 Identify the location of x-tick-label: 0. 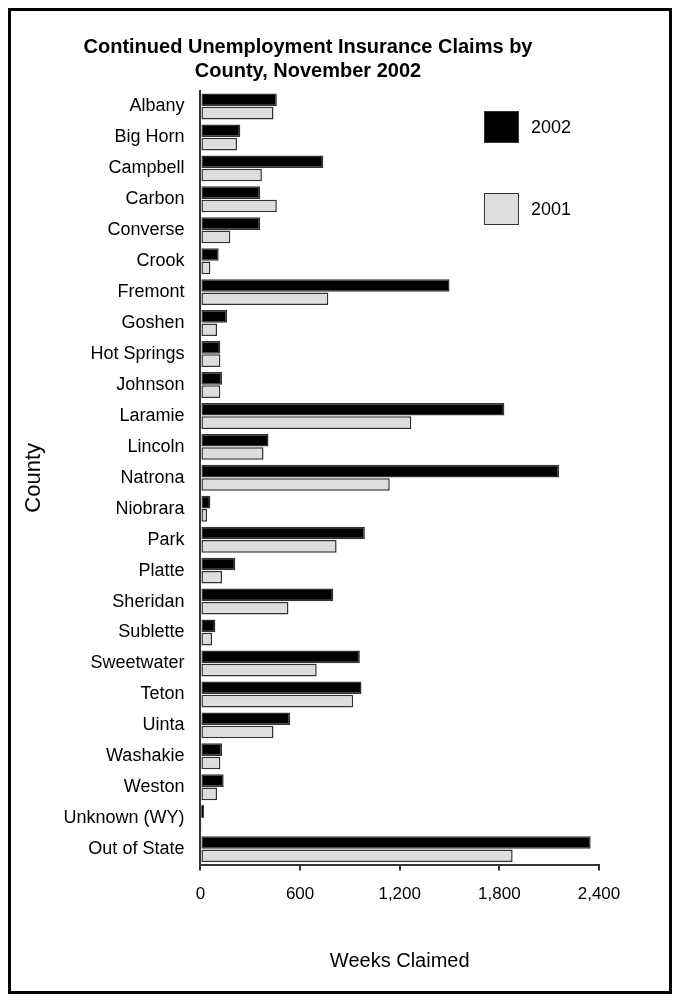
(200, 894).